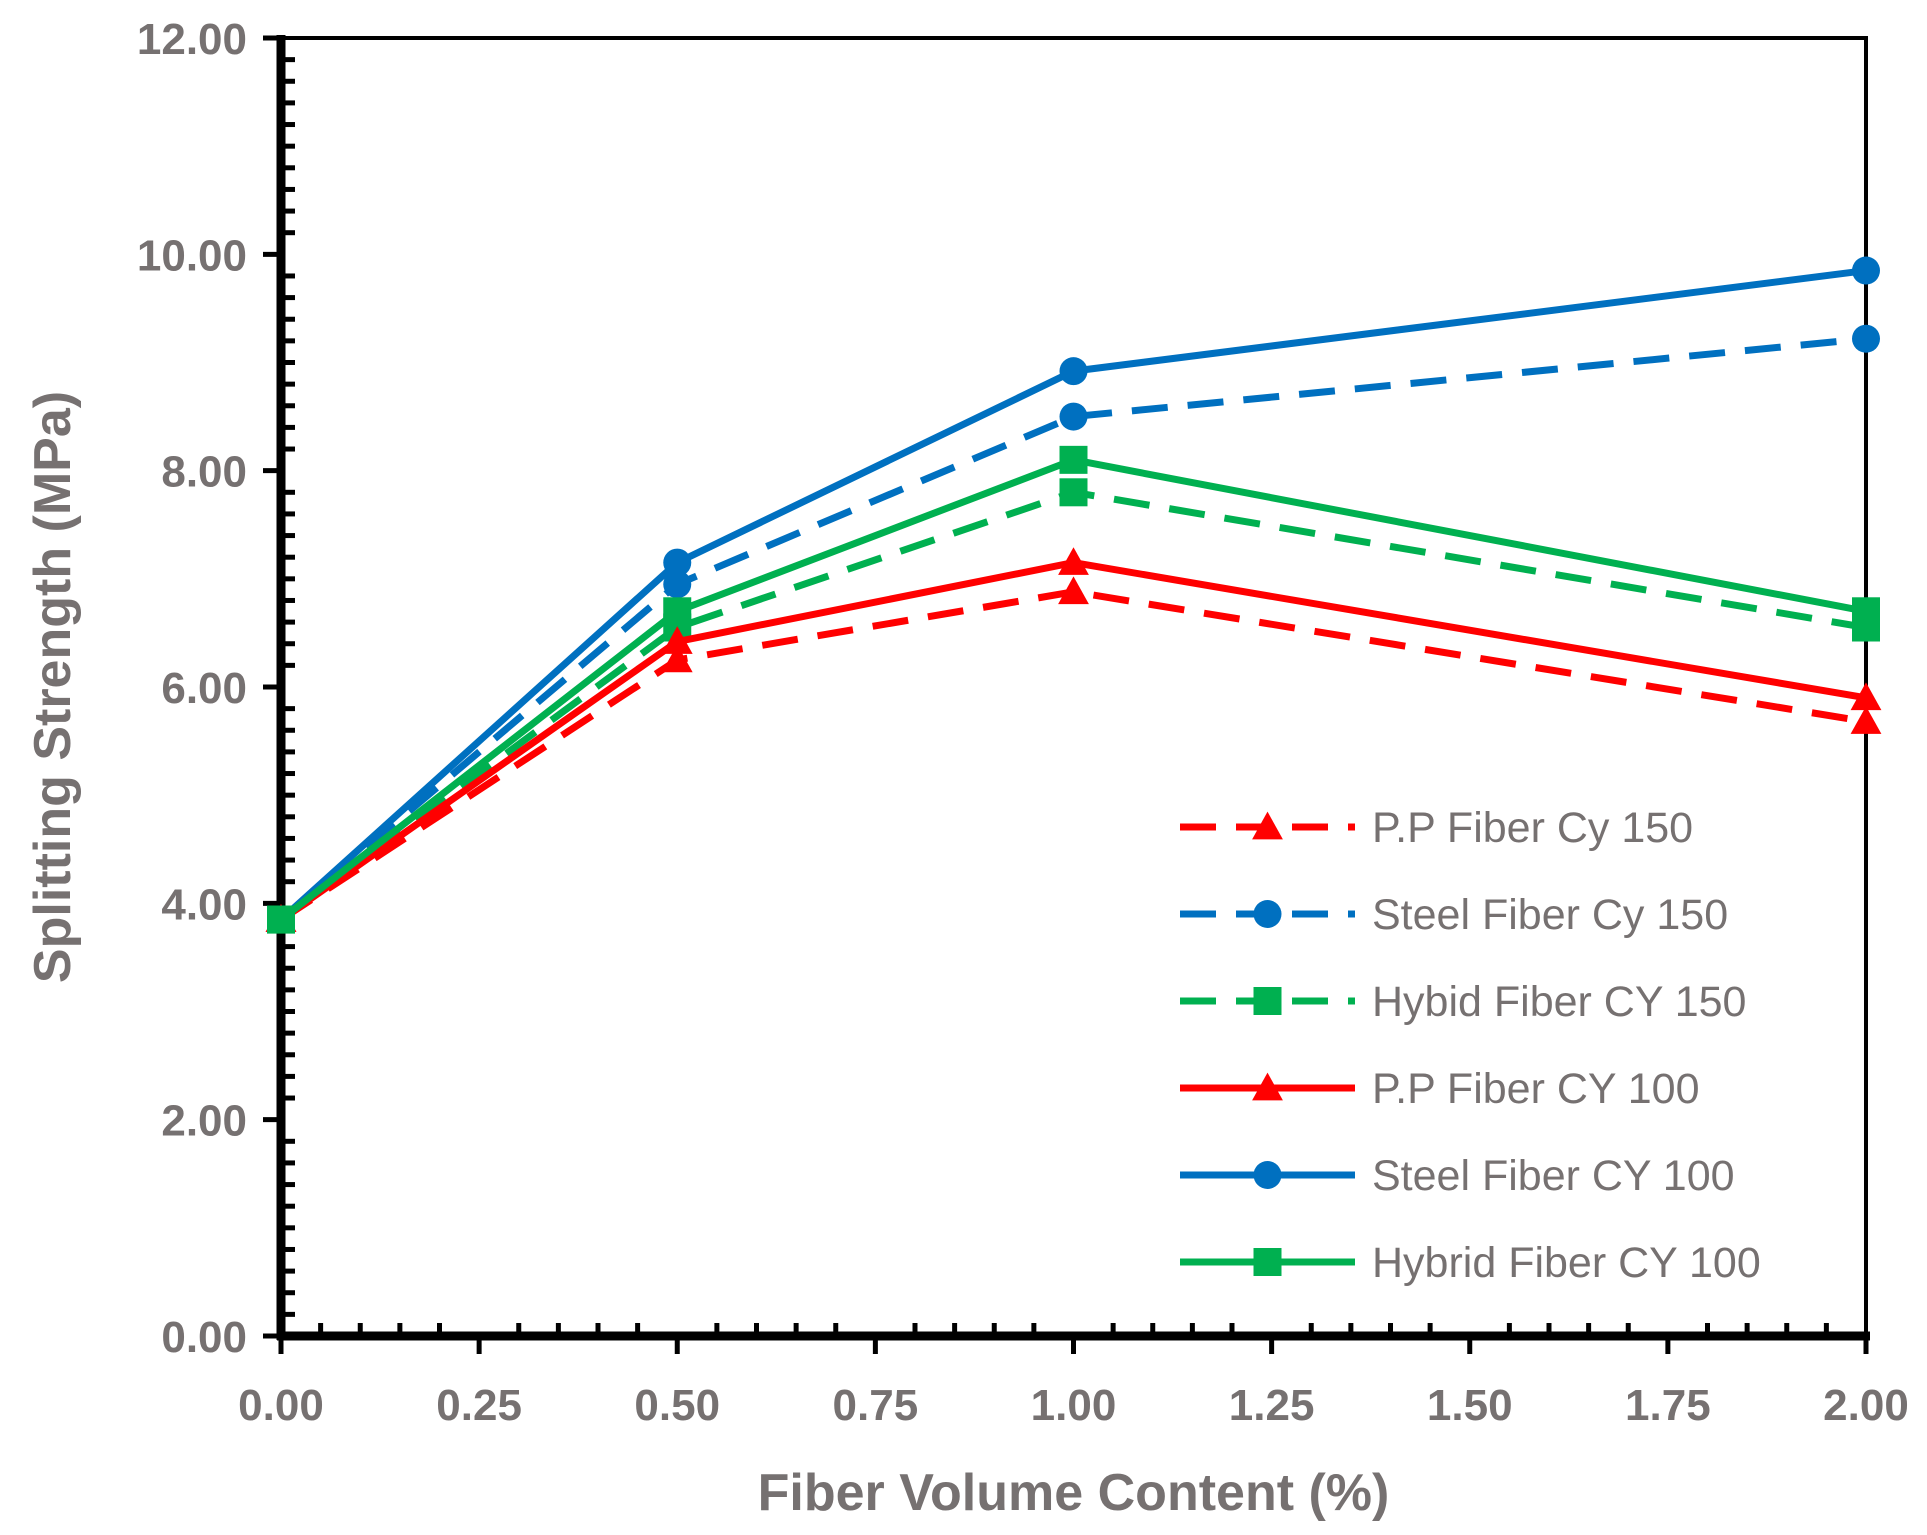 Image resolution: width=1927 pixels, height=1535 pixels. I want to click on legend-label: Hybrid Fiber CY 100, so click(1566, 1263).